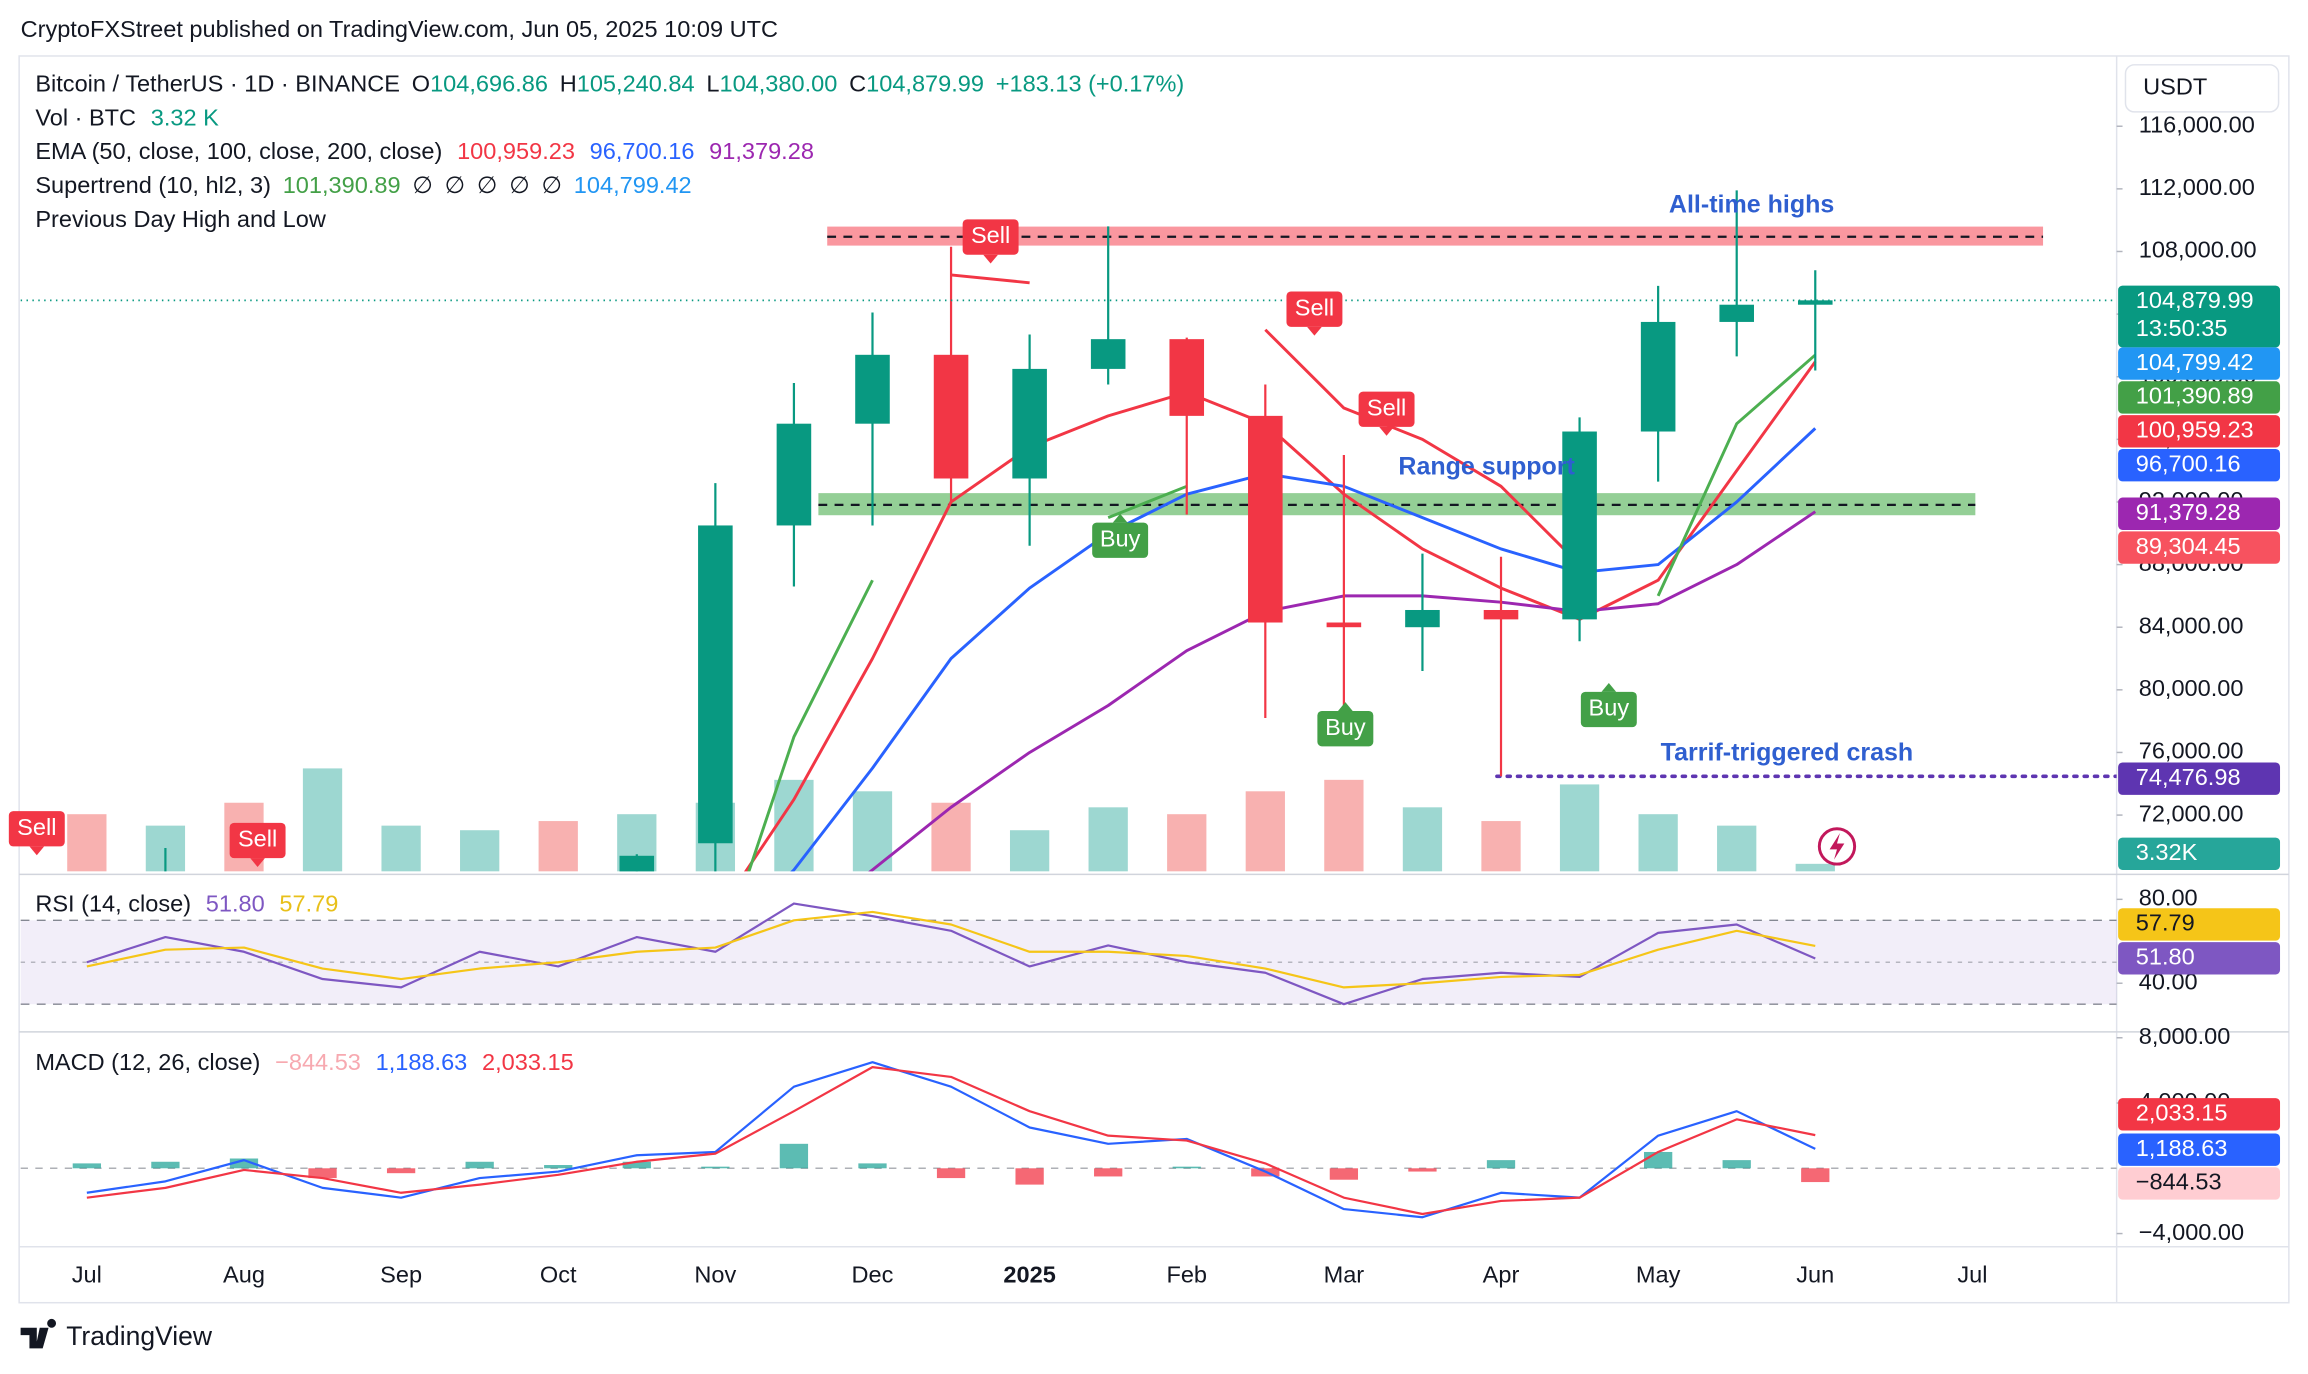 The image size is (2308, 1374). Describe the element at coordinates (2191, 688) in the screenshot. I see `y-tick-label: 80,000.00` at that location.